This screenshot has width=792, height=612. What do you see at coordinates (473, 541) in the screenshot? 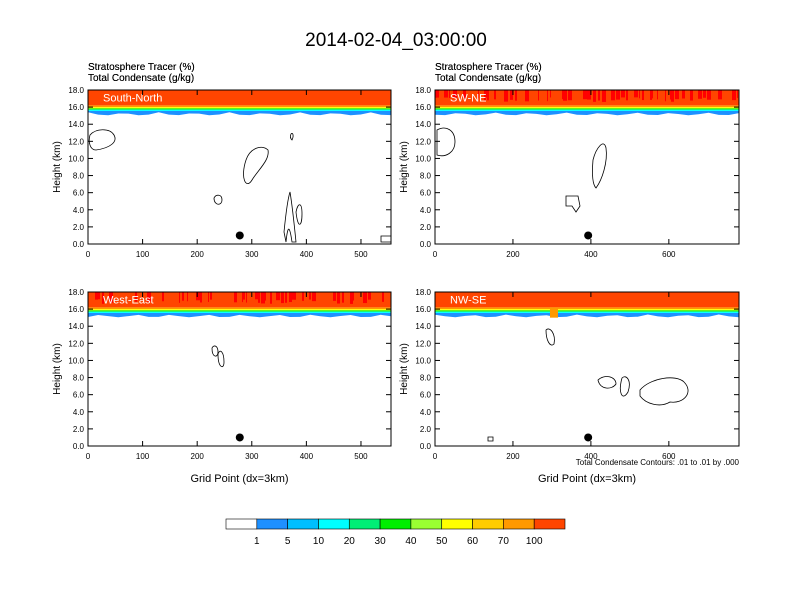
I see `colorbar-label: 60` at bounding box center [473, 541].